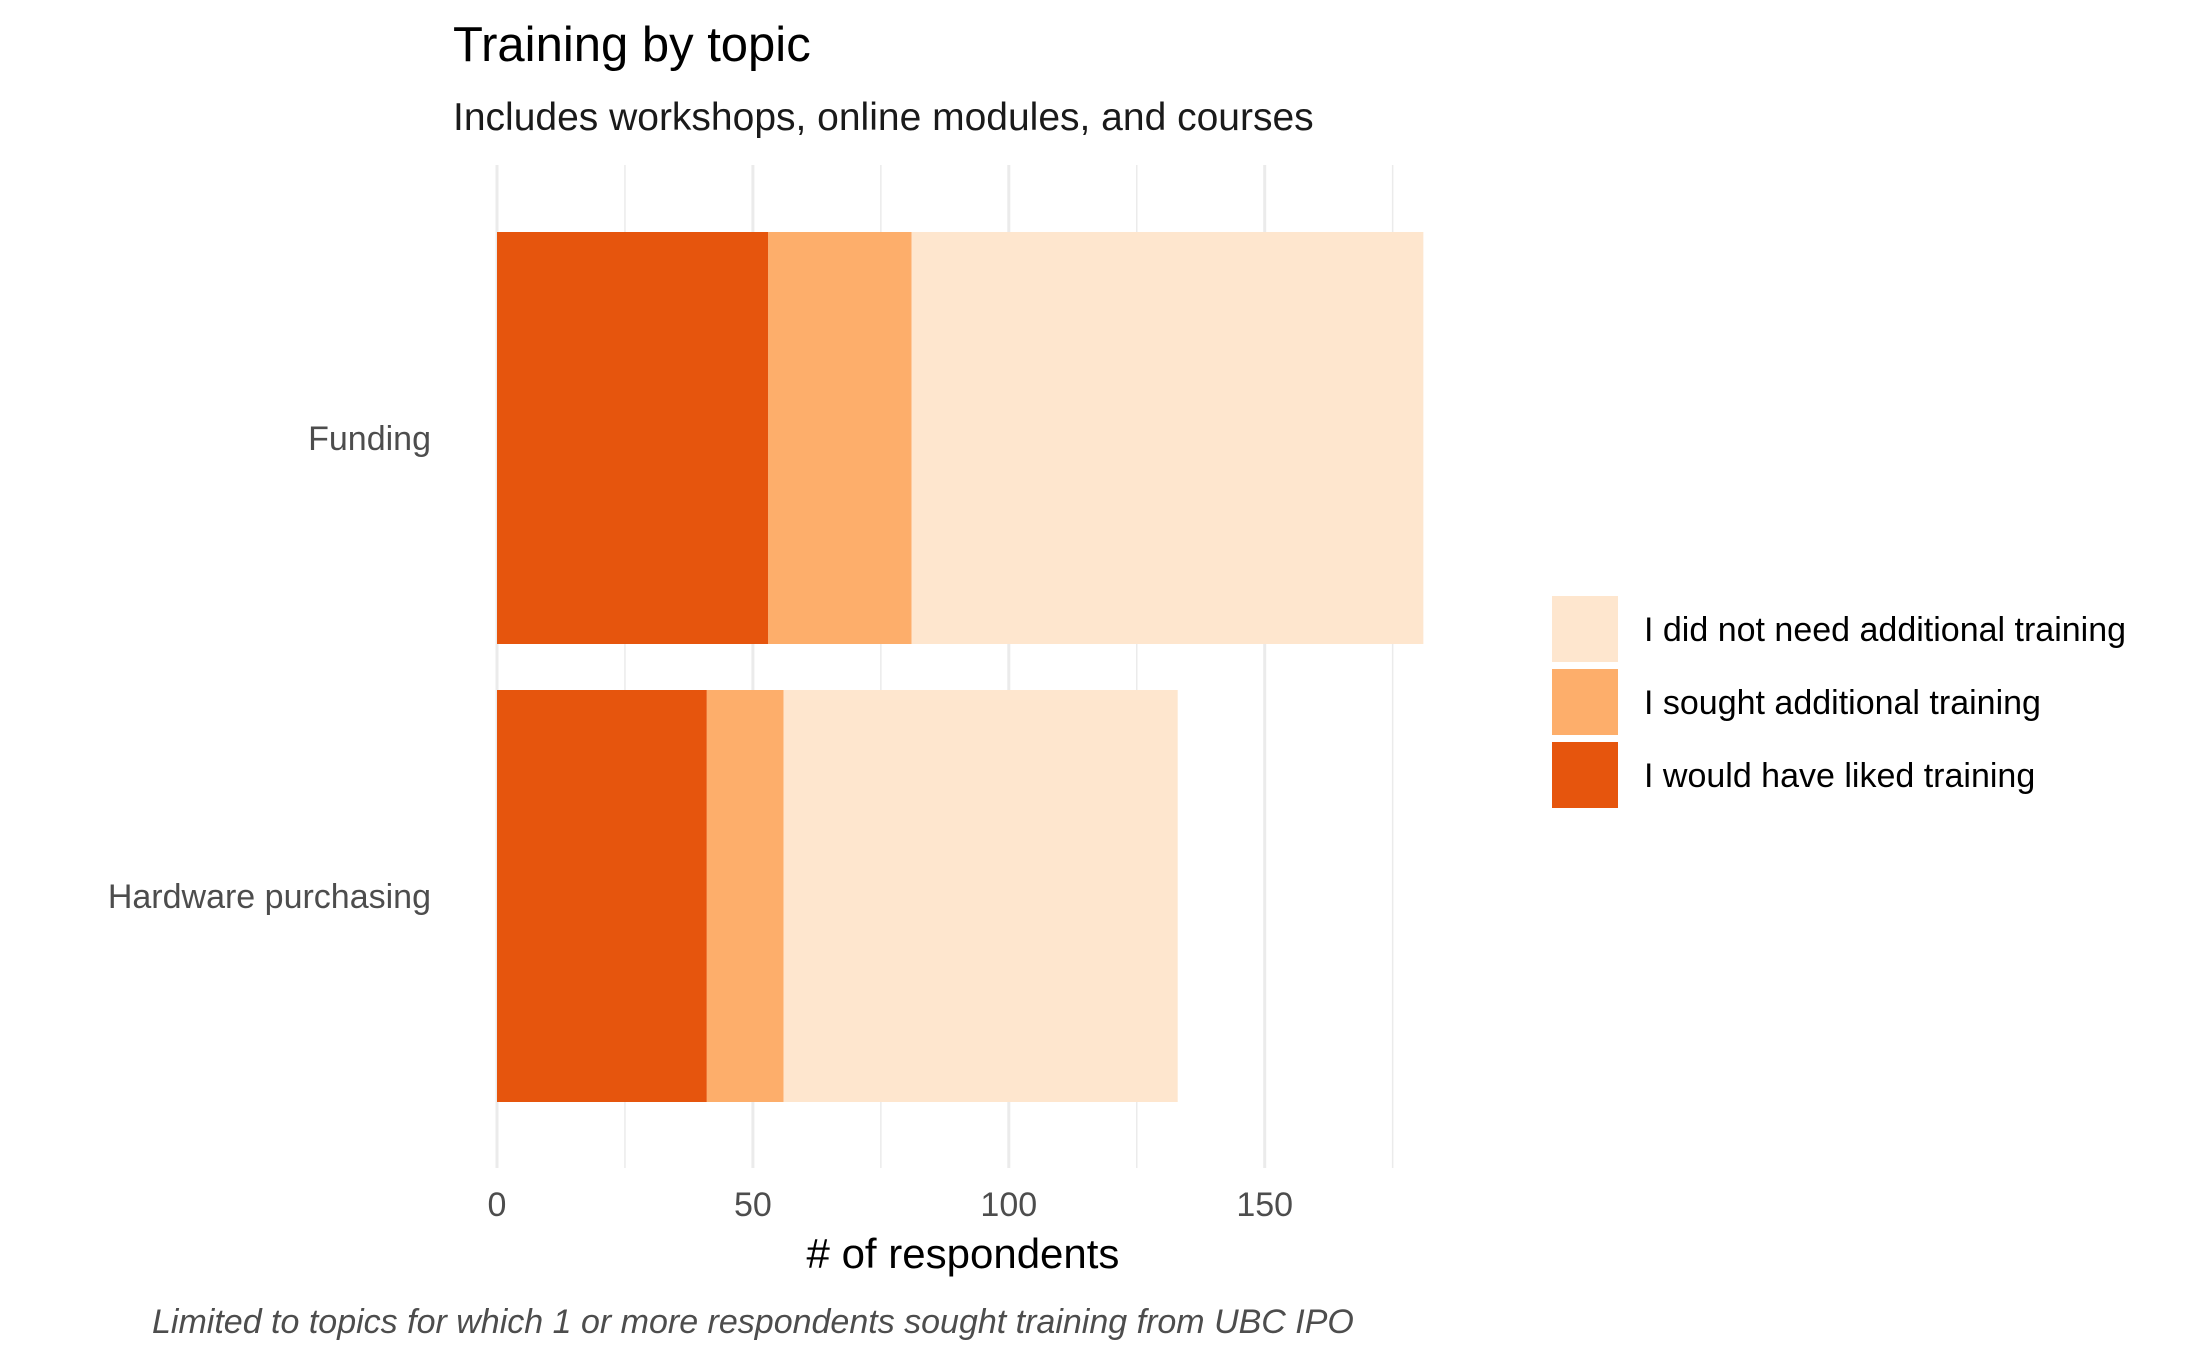 This screenshot has height=1350, width=2187. What do you see at coordinates (1839, 776) in the screenshot?
I see `legend-label-i-would-have-liked-training: I would have liked training` at bounding box center [1839, 776].